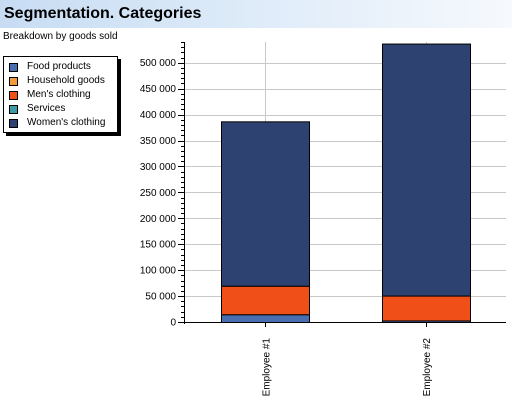  I want to click on legend-label-services: Services, so click(46, 108).